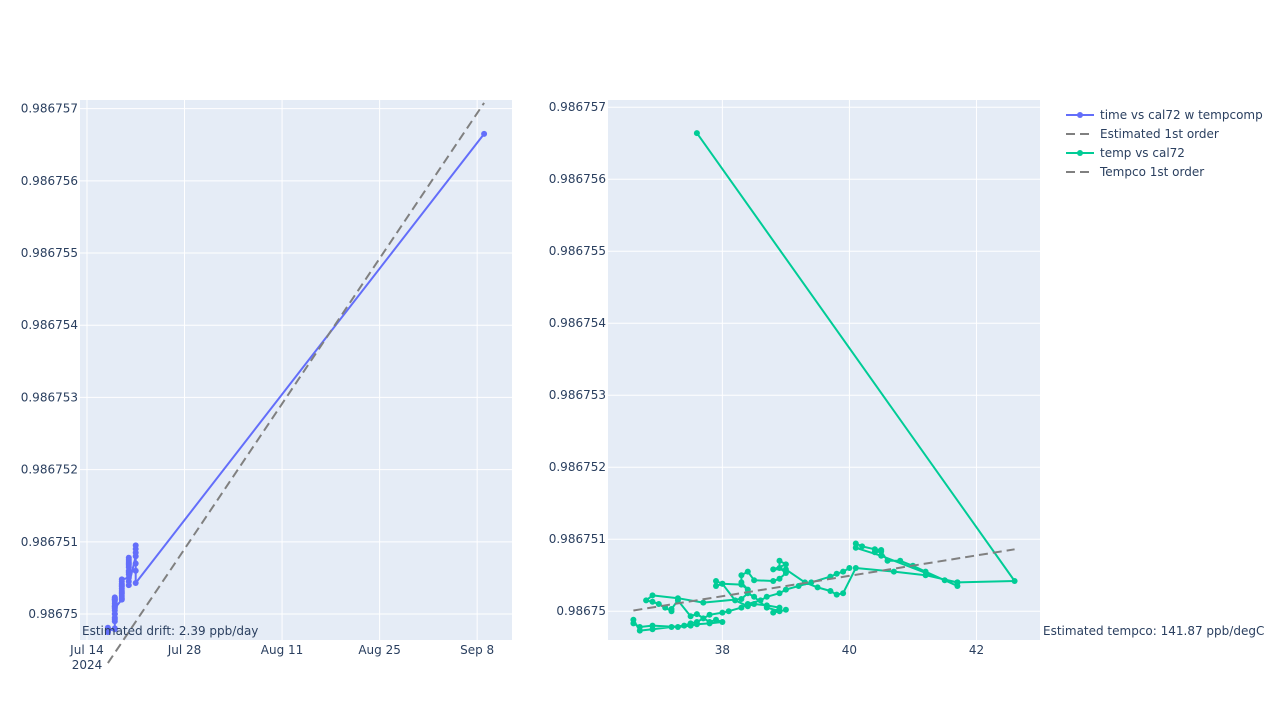  Describe the element at coordinates (49, 470) in the screenshot. I see `drift-y-tick-label: 0.986752` at that location.